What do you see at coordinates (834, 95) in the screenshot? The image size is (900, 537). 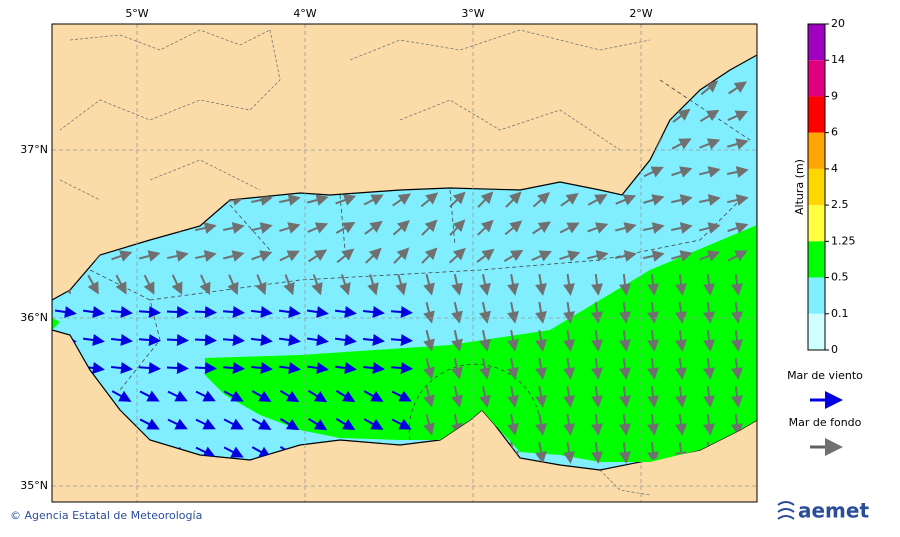 I see `colorbar-label: 9` at bounding box center [834, 95].